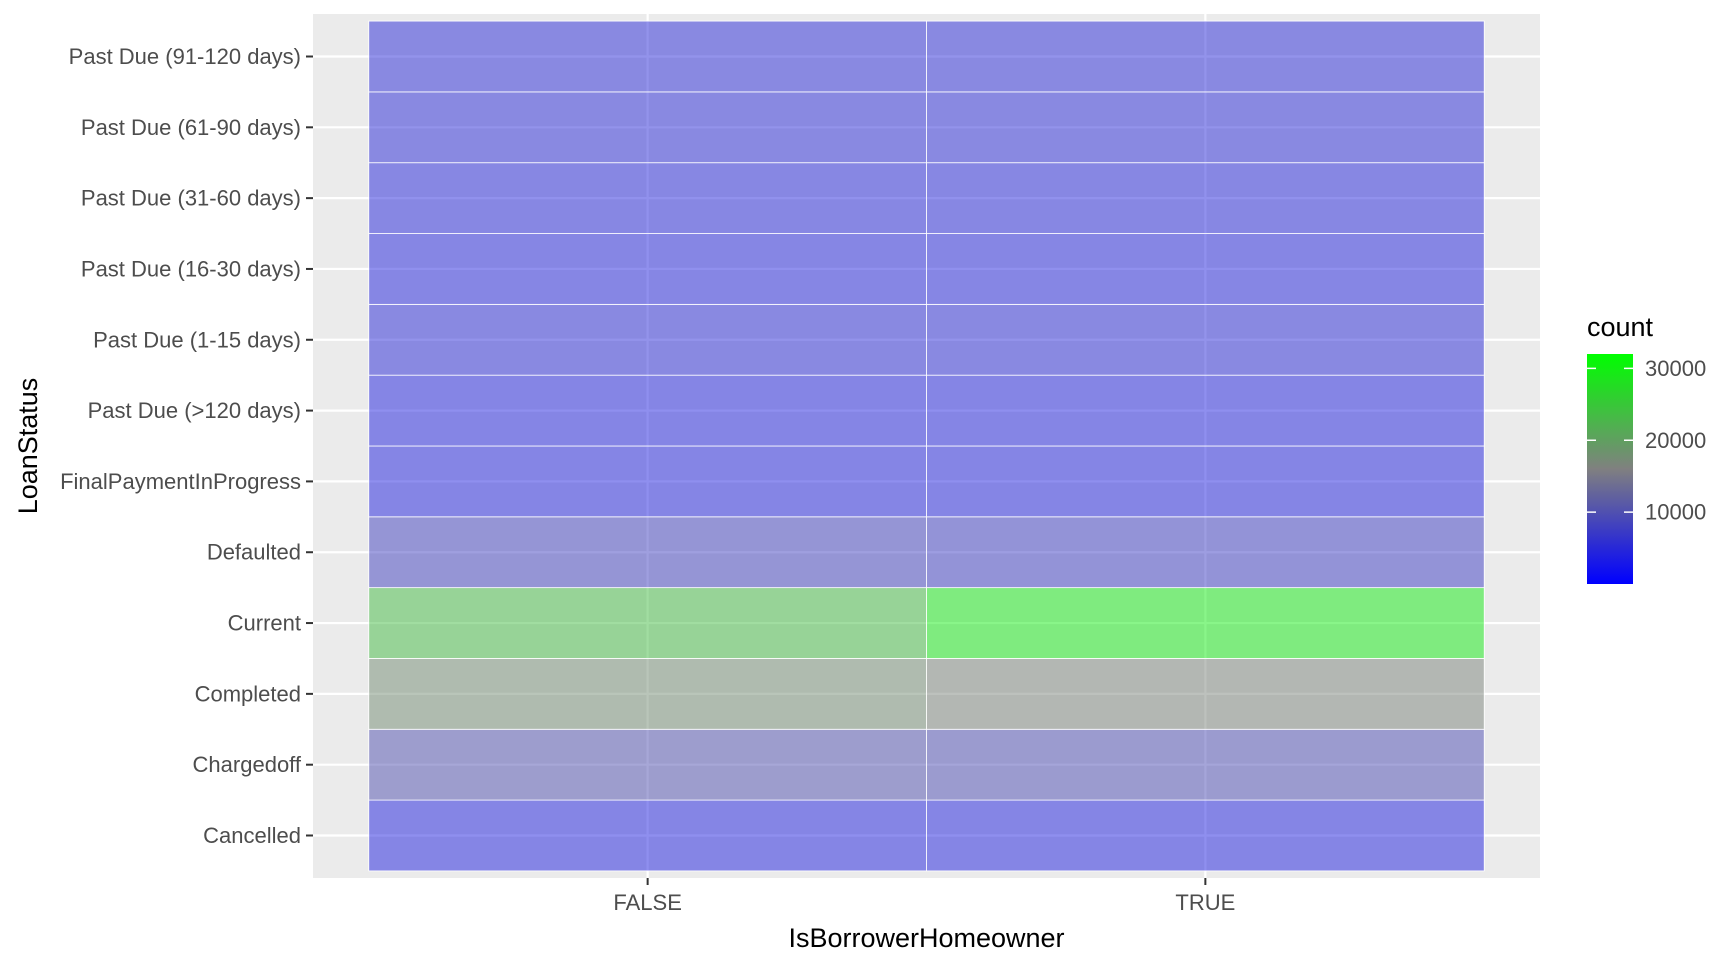 Image resolution: width=1728 pixels, height=965 pixels. Describe the element at coordinates (252, 835) in the screenshot. I see `y-tick-label: Cancelled` at that location.